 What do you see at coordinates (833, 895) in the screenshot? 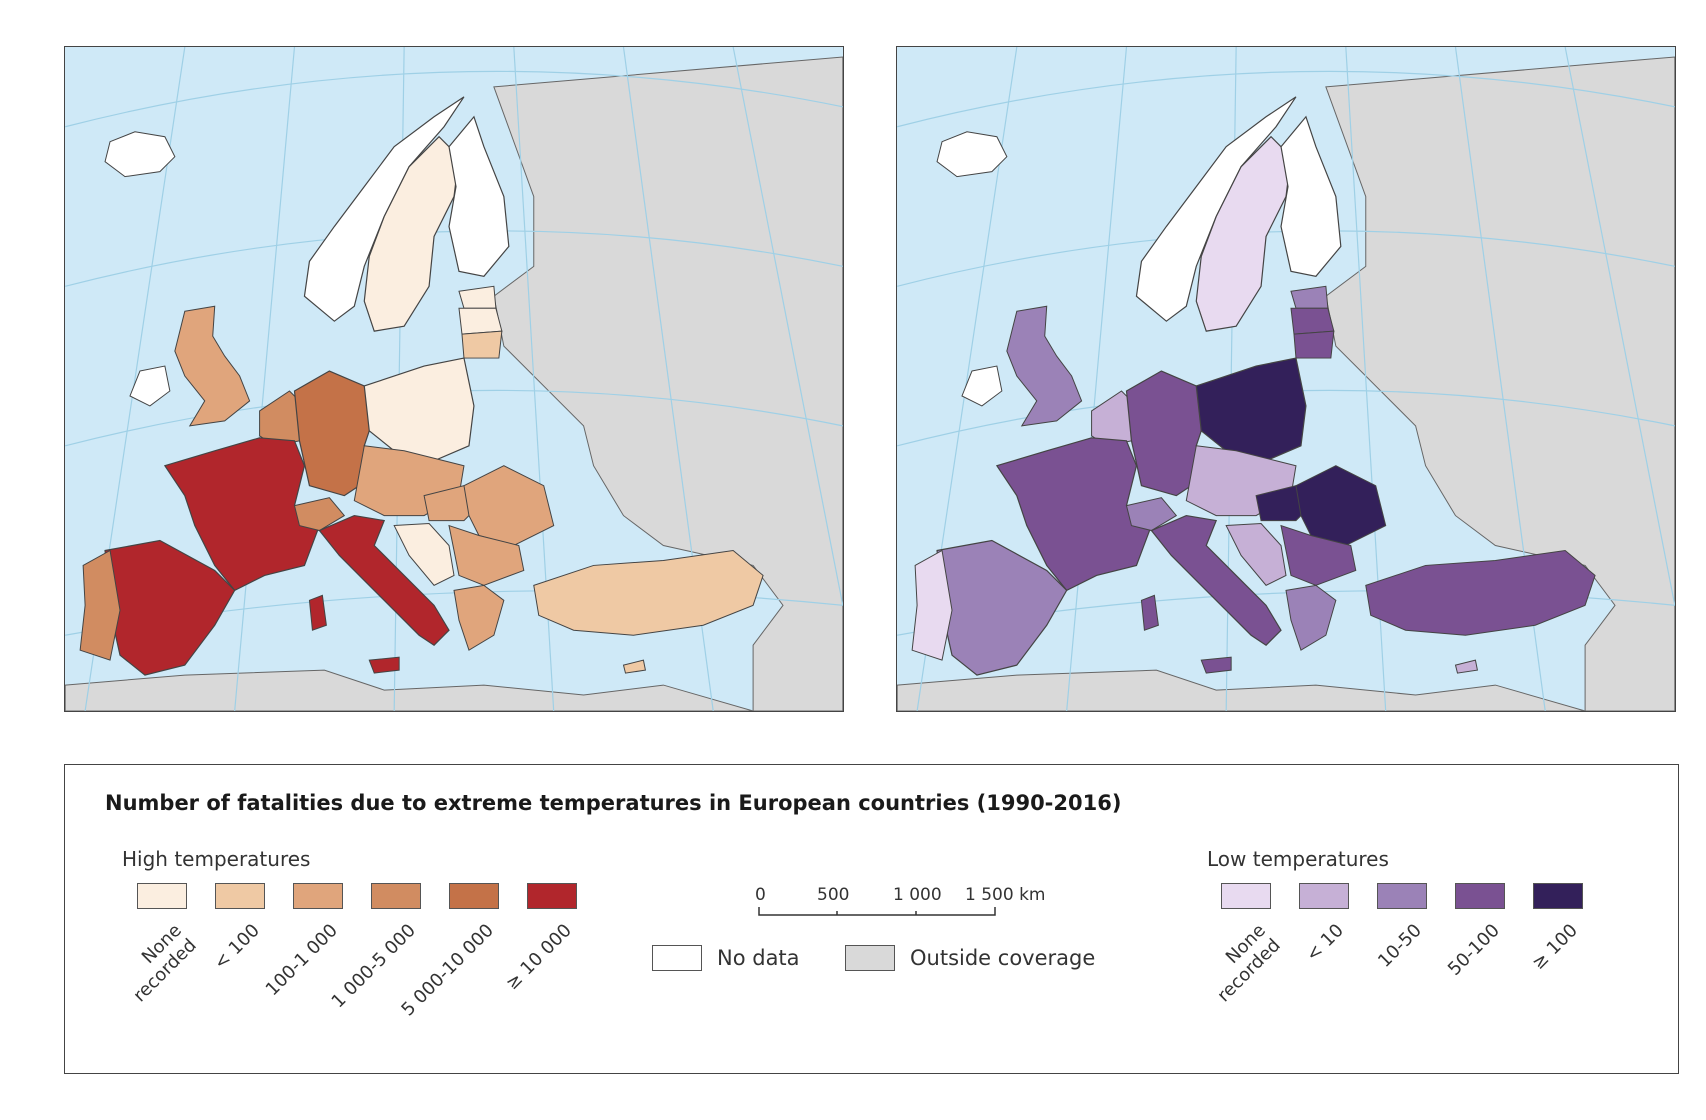
I see `scale-tick-500: 500` at bounding box center [833, 895].